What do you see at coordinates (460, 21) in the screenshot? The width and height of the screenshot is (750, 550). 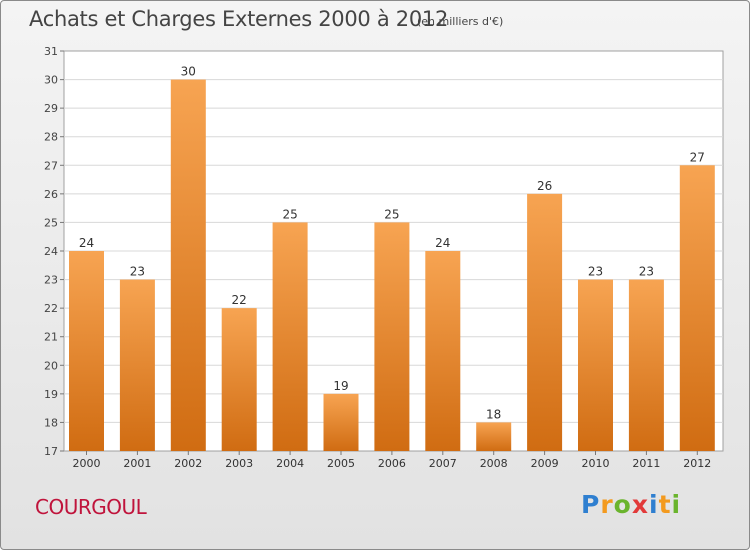 I see `chart-unit-note: (en milliers d'€)` at bounding box center [460, 21].